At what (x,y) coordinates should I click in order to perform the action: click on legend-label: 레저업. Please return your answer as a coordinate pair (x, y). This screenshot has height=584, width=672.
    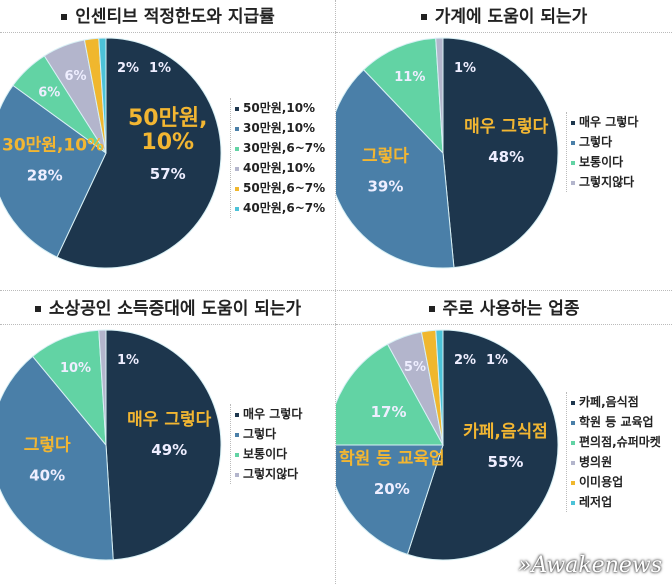
    Looking at the image, I should click on (596, 502).